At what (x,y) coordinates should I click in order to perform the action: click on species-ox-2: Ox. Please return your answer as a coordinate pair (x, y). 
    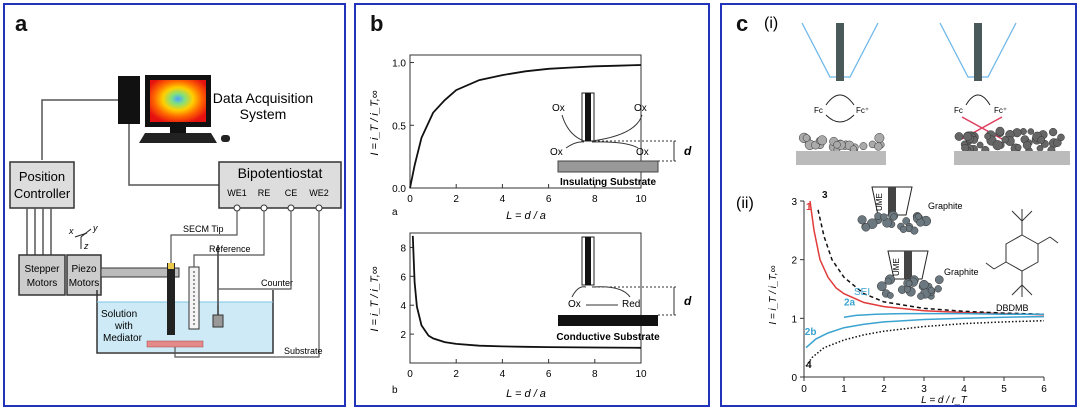
    Looking at the image, I should click on (640, 108).